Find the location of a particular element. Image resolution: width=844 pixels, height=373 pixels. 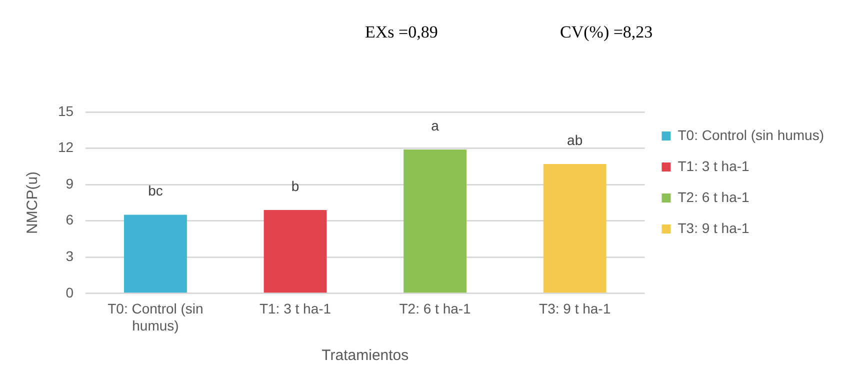

annotation: bc is located at coordinates (155, 190).